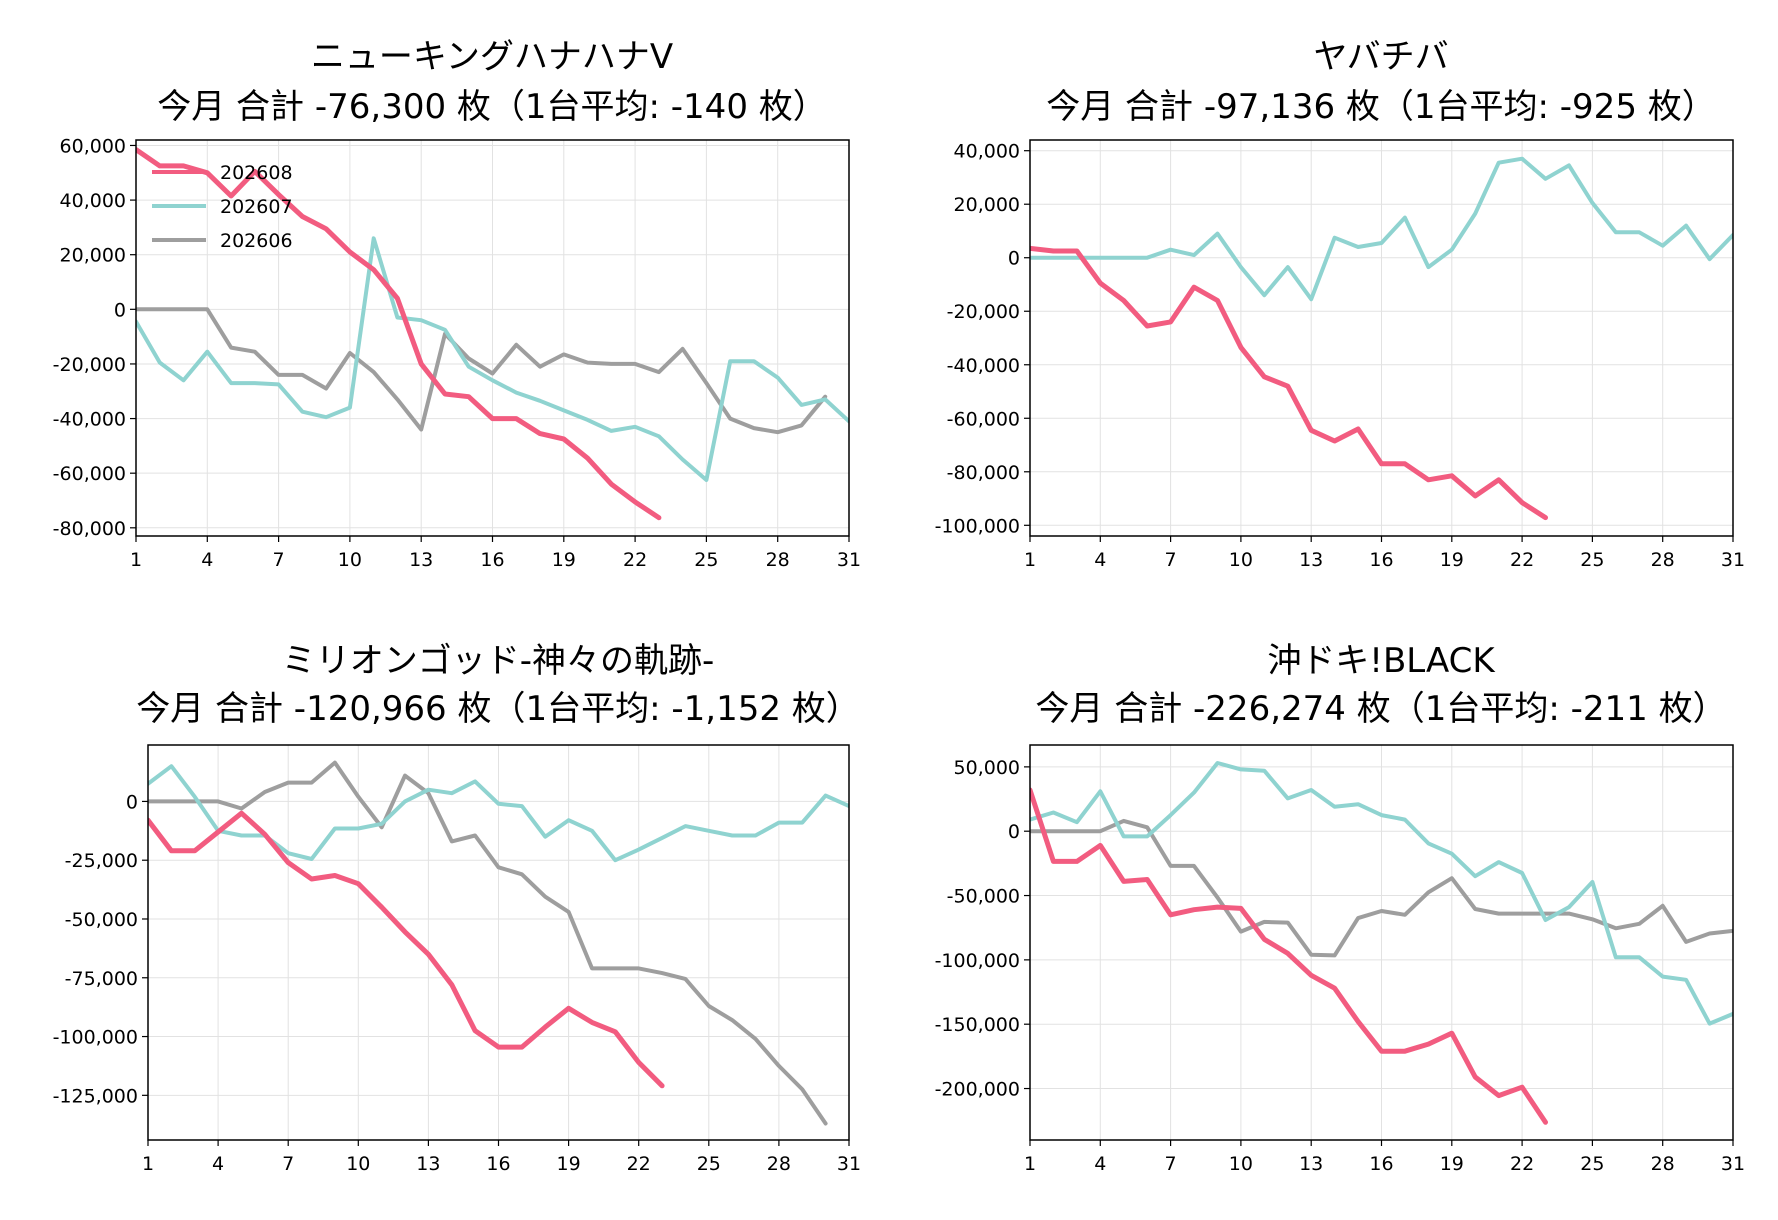  I want to click on chart-title: ニューキングハナハナV, so click(492, 57).